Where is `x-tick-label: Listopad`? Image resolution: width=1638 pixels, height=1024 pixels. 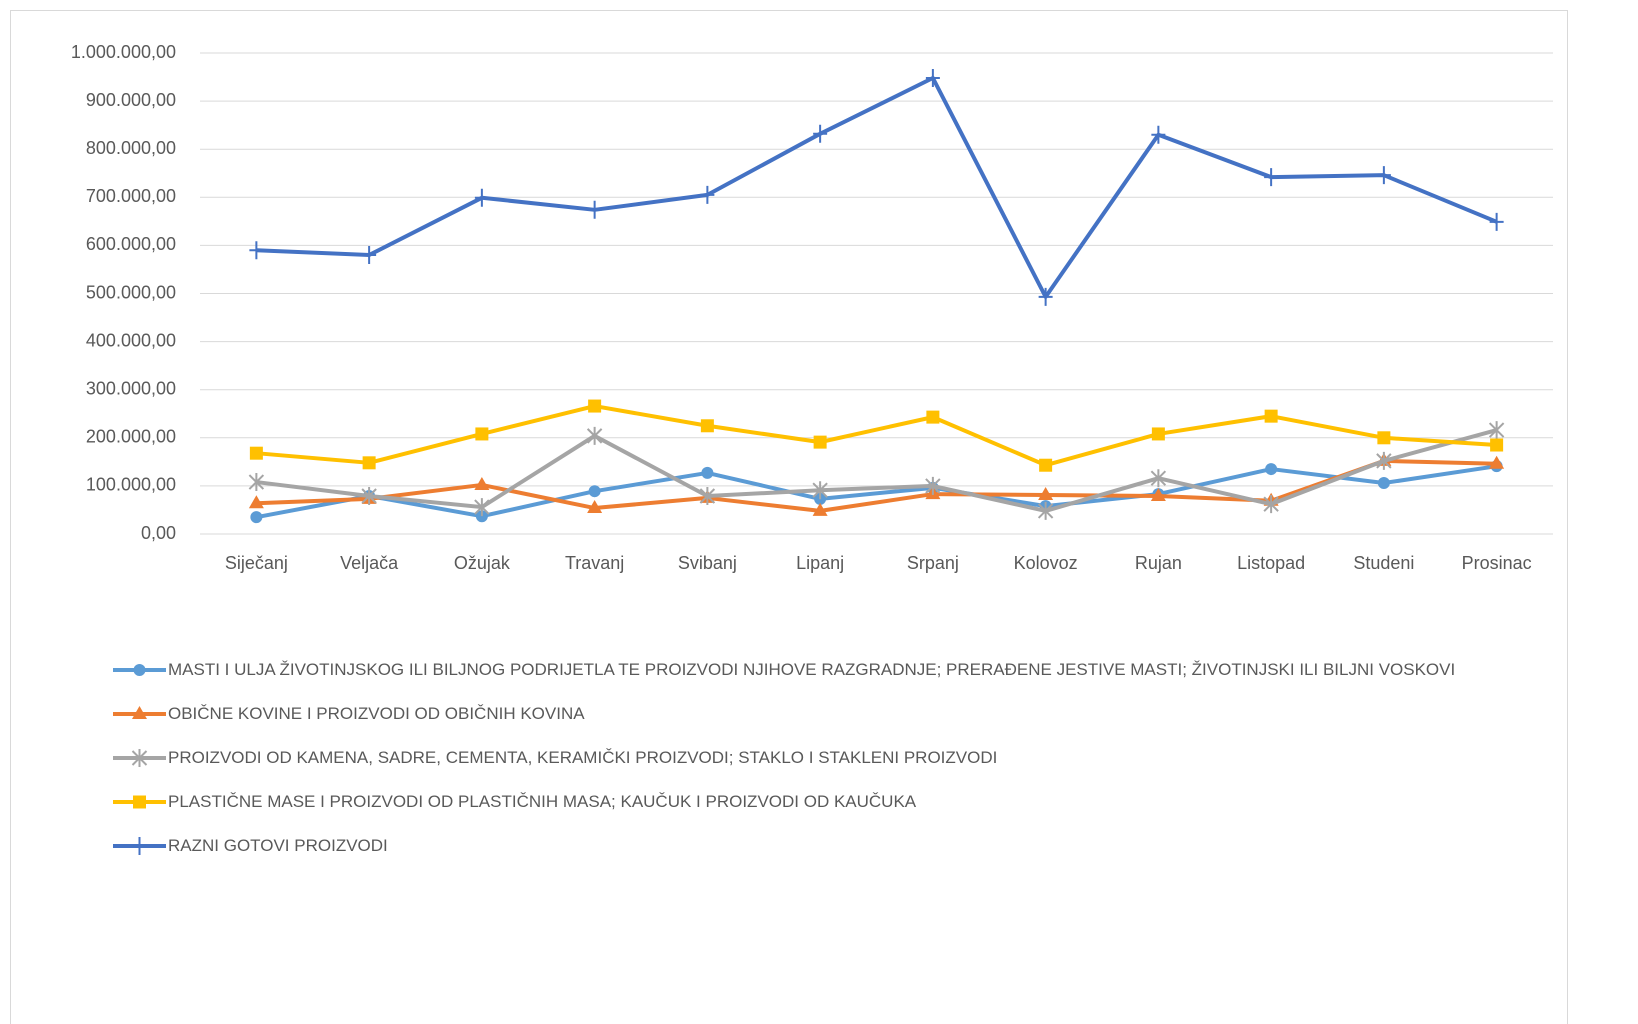
x-tick-label: Listopad is located at coordinates (1271, 563).